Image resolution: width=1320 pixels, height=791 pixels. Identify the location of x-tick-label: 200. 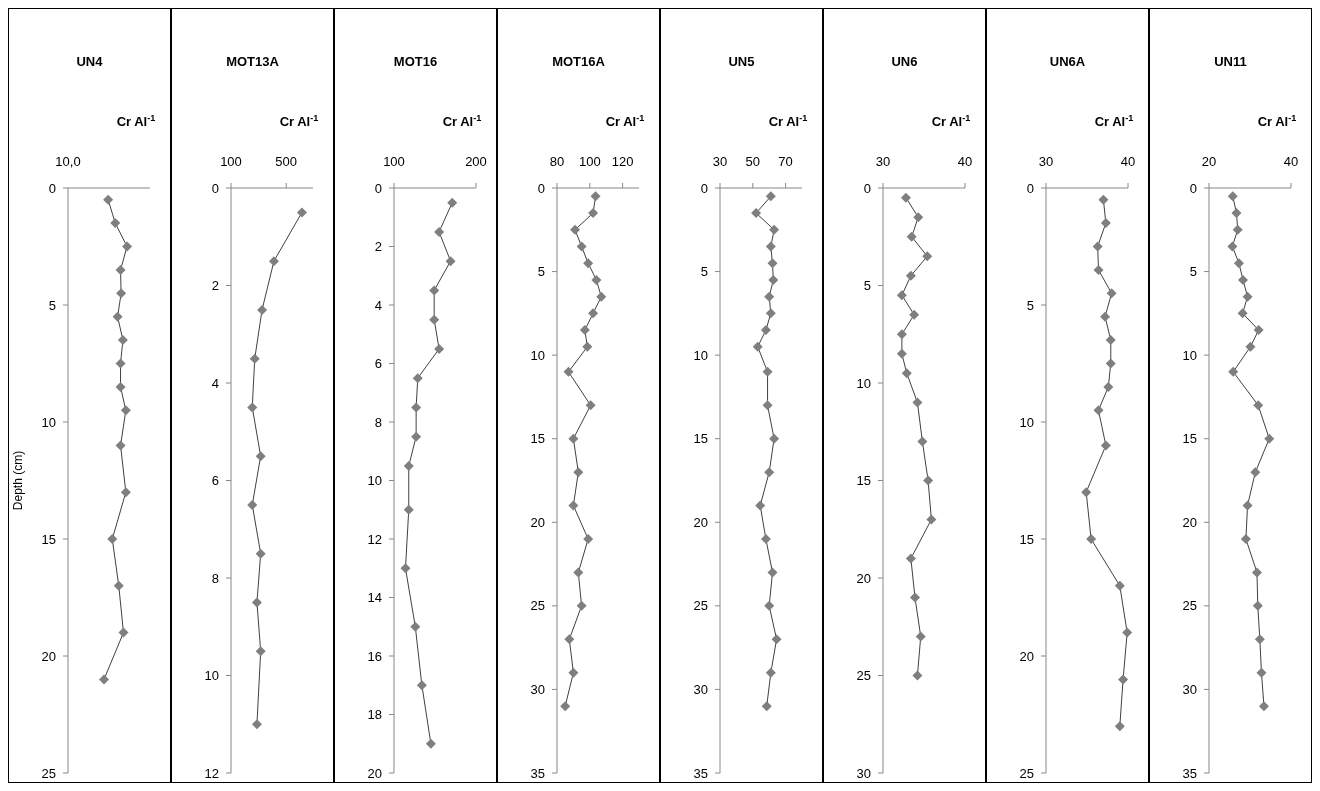
(476, 161).